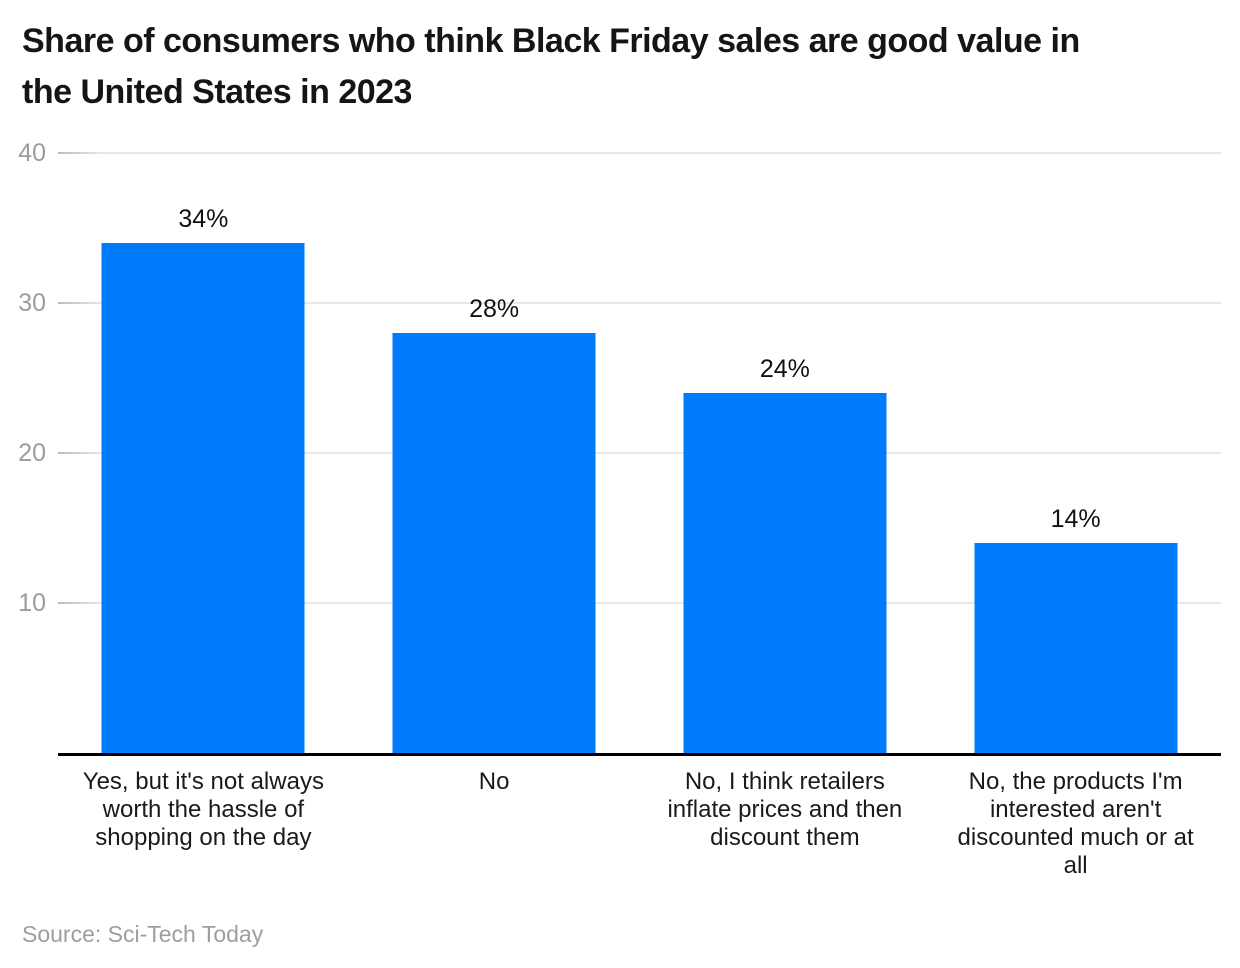  What do you see at coordinates (32, 153) in the screenshot?
I see `y-tick-label-40: 40` at bounding box center [32, 153].